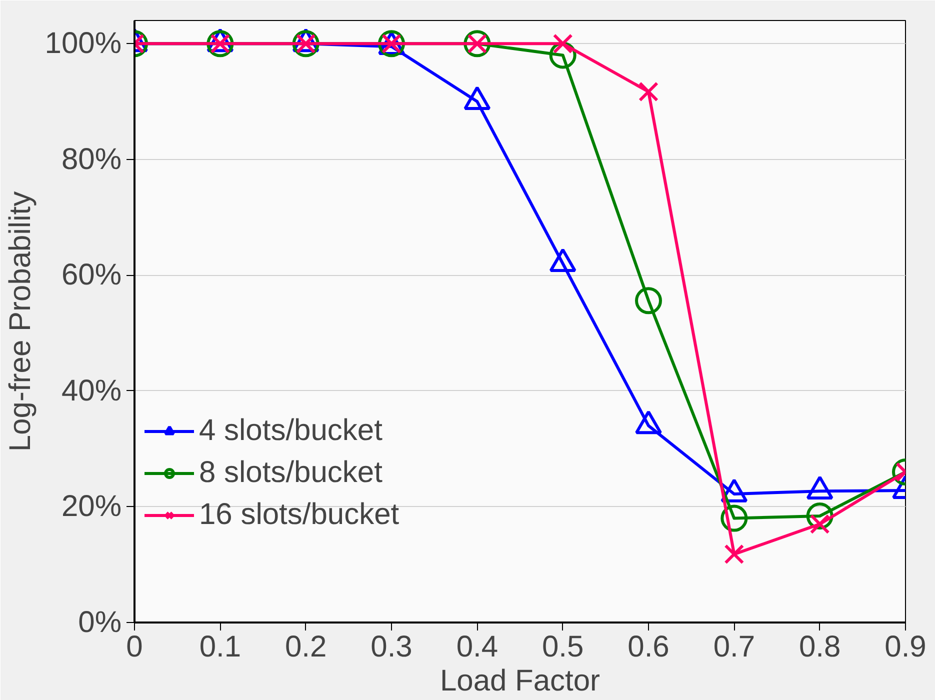  Describe the element at coordinates (305, 647) in the screenshot. I see `x-tick-label: 0.2` at that location.